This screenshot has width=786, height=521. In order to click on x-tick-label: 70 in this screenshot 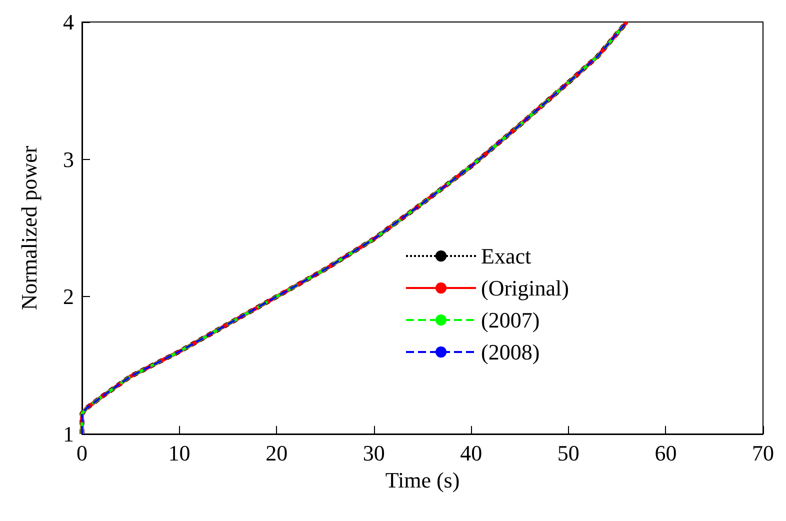, I will do `click(763, 453)`.